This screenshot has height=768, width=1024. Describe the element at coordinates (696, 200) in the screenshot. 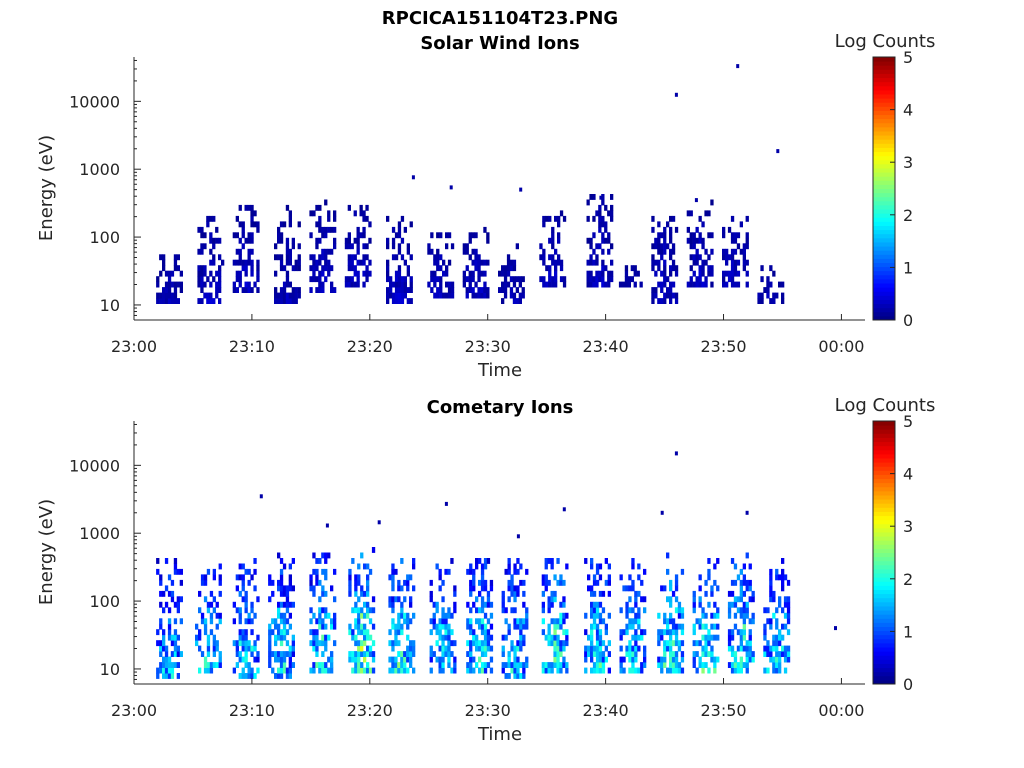

I see `panel1-point` at that location.